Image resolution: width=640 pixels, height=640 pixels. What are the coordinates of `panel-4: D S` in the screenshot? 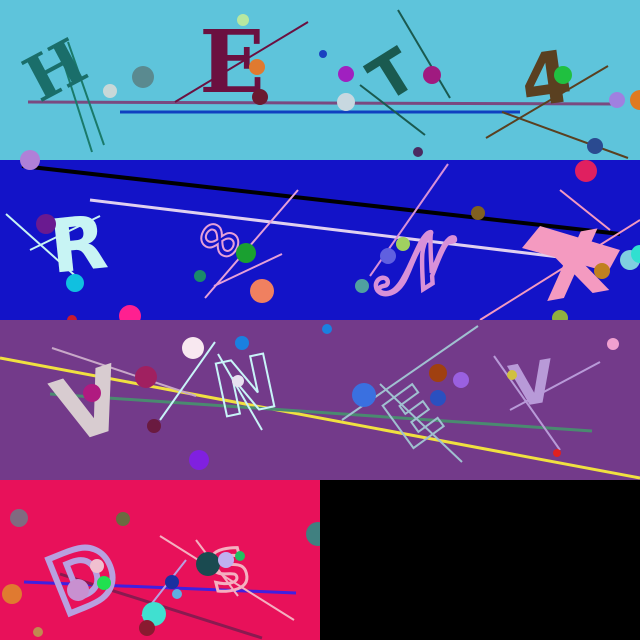 It's located at (165, 560).